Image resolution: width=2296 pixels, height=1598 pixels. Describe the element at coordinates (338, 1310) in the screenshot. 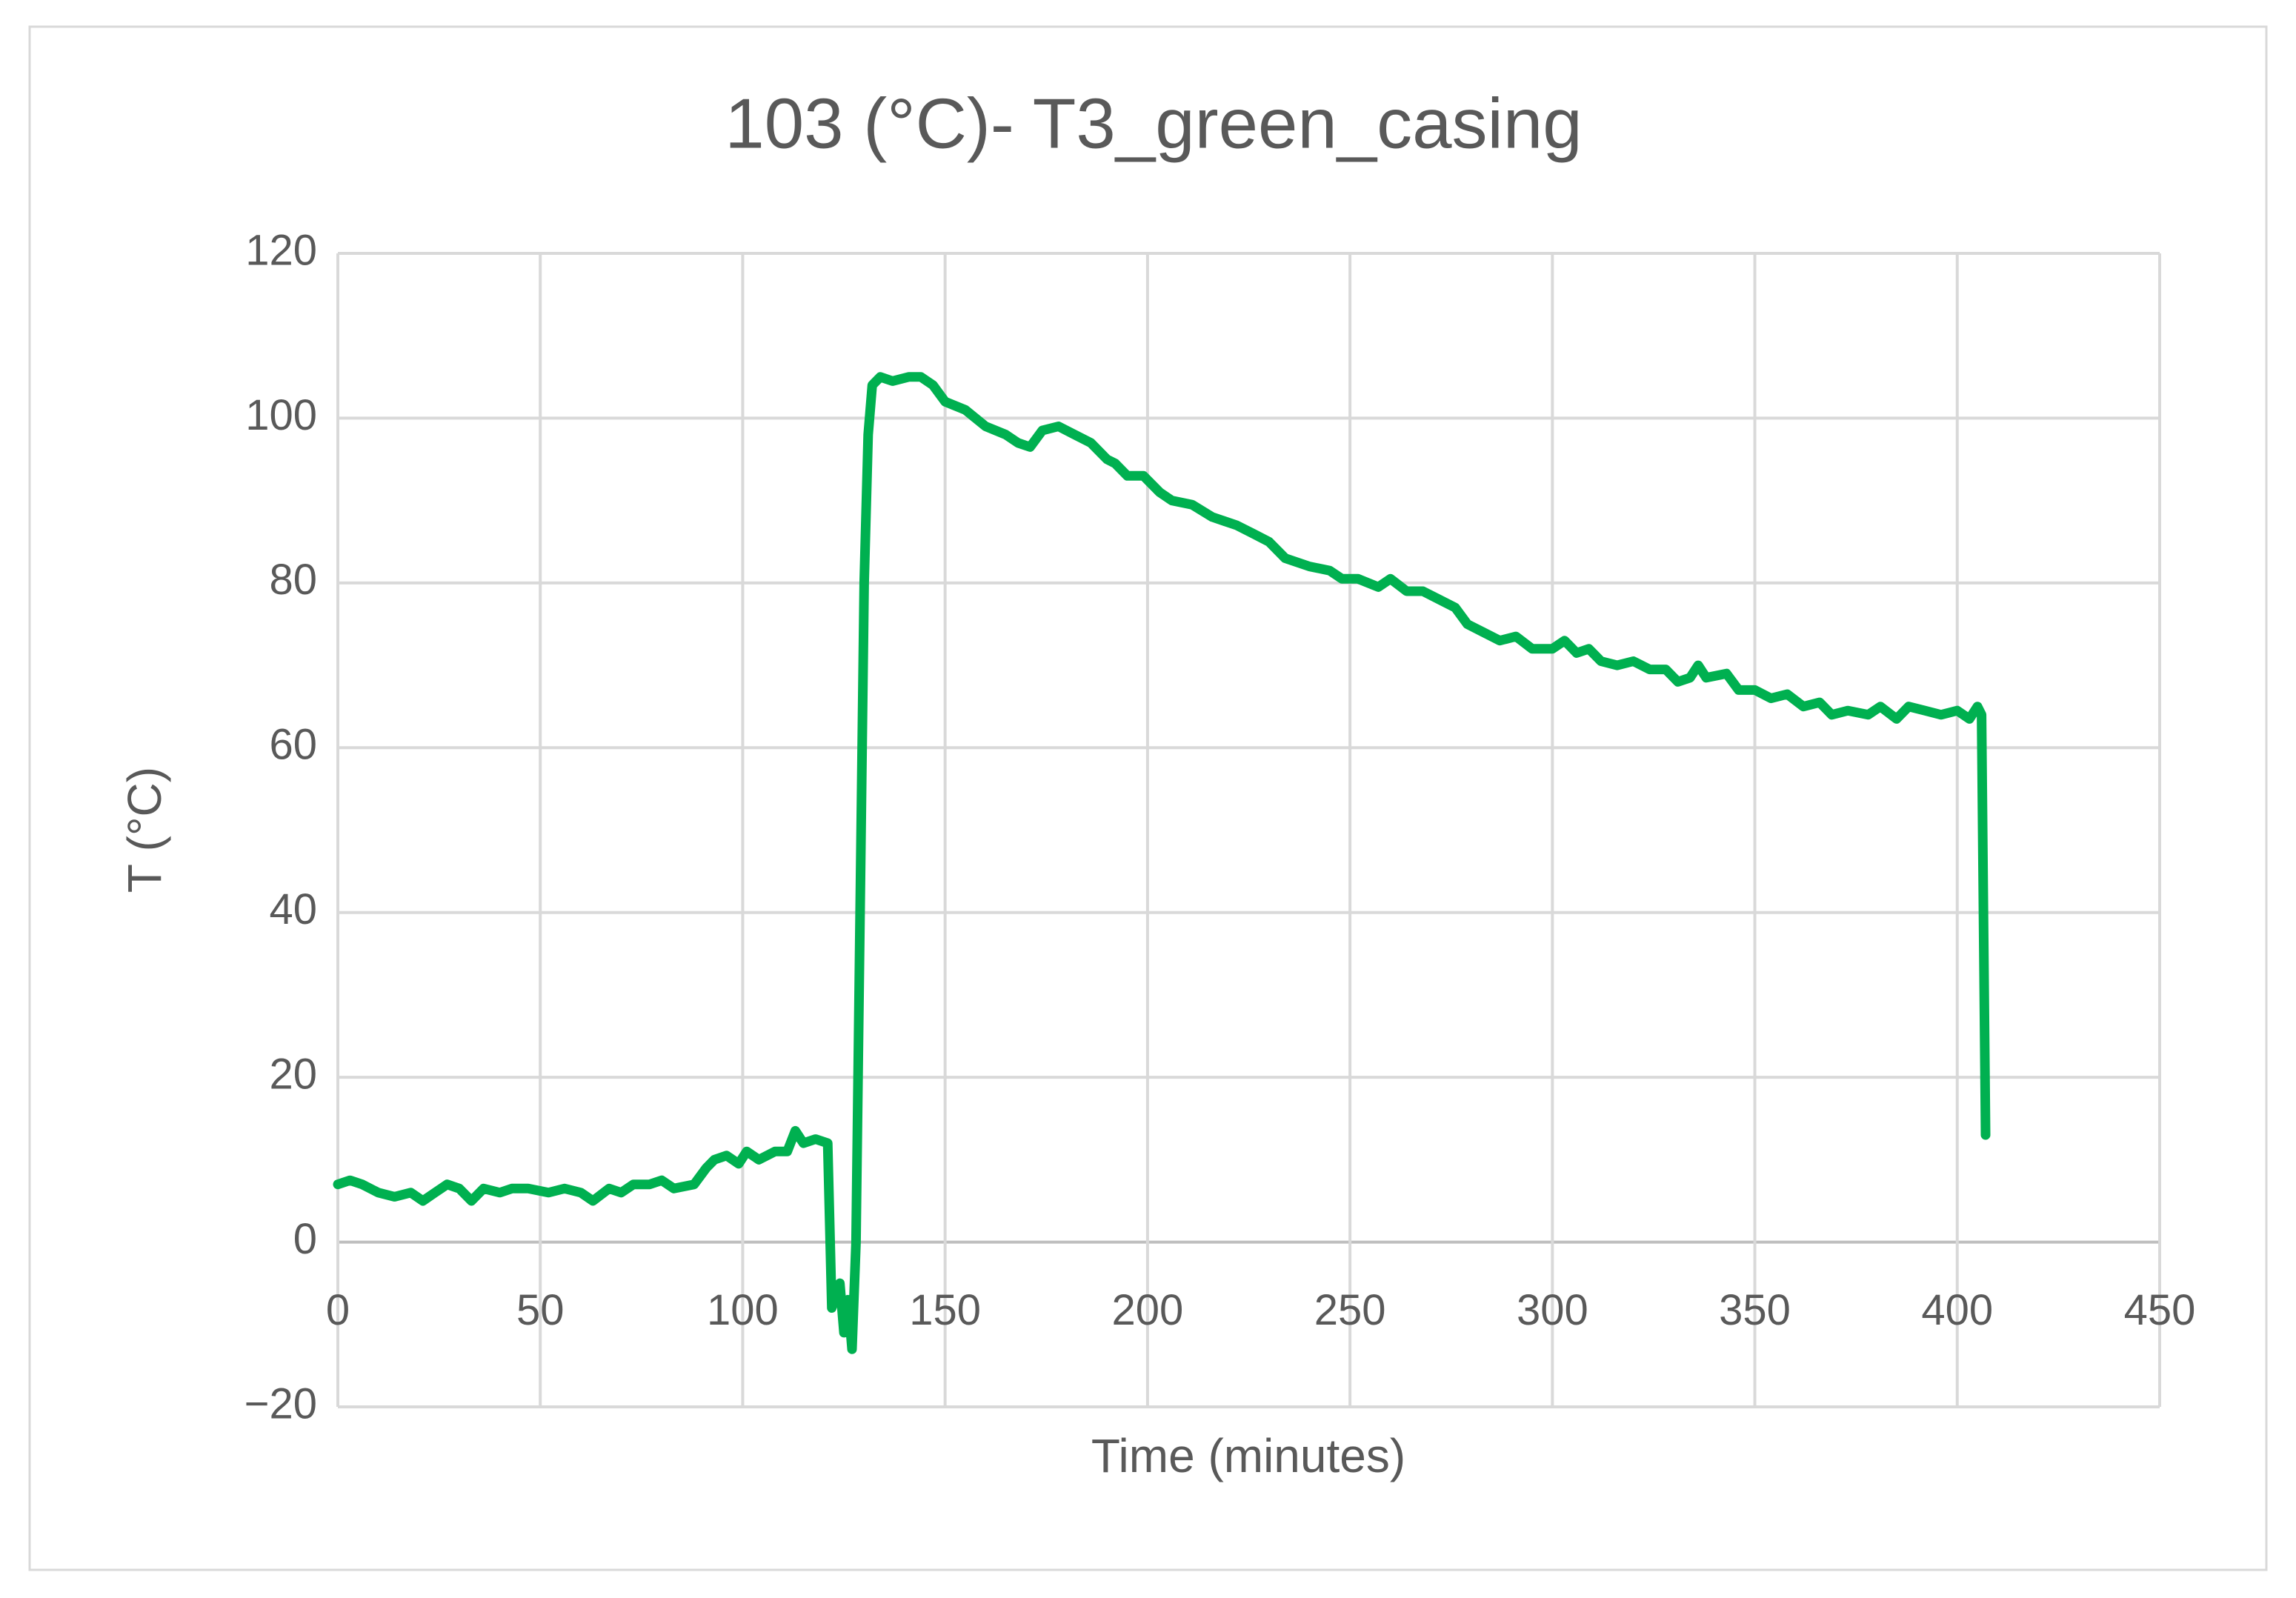

I see `x-tick-label: 0` at that location.